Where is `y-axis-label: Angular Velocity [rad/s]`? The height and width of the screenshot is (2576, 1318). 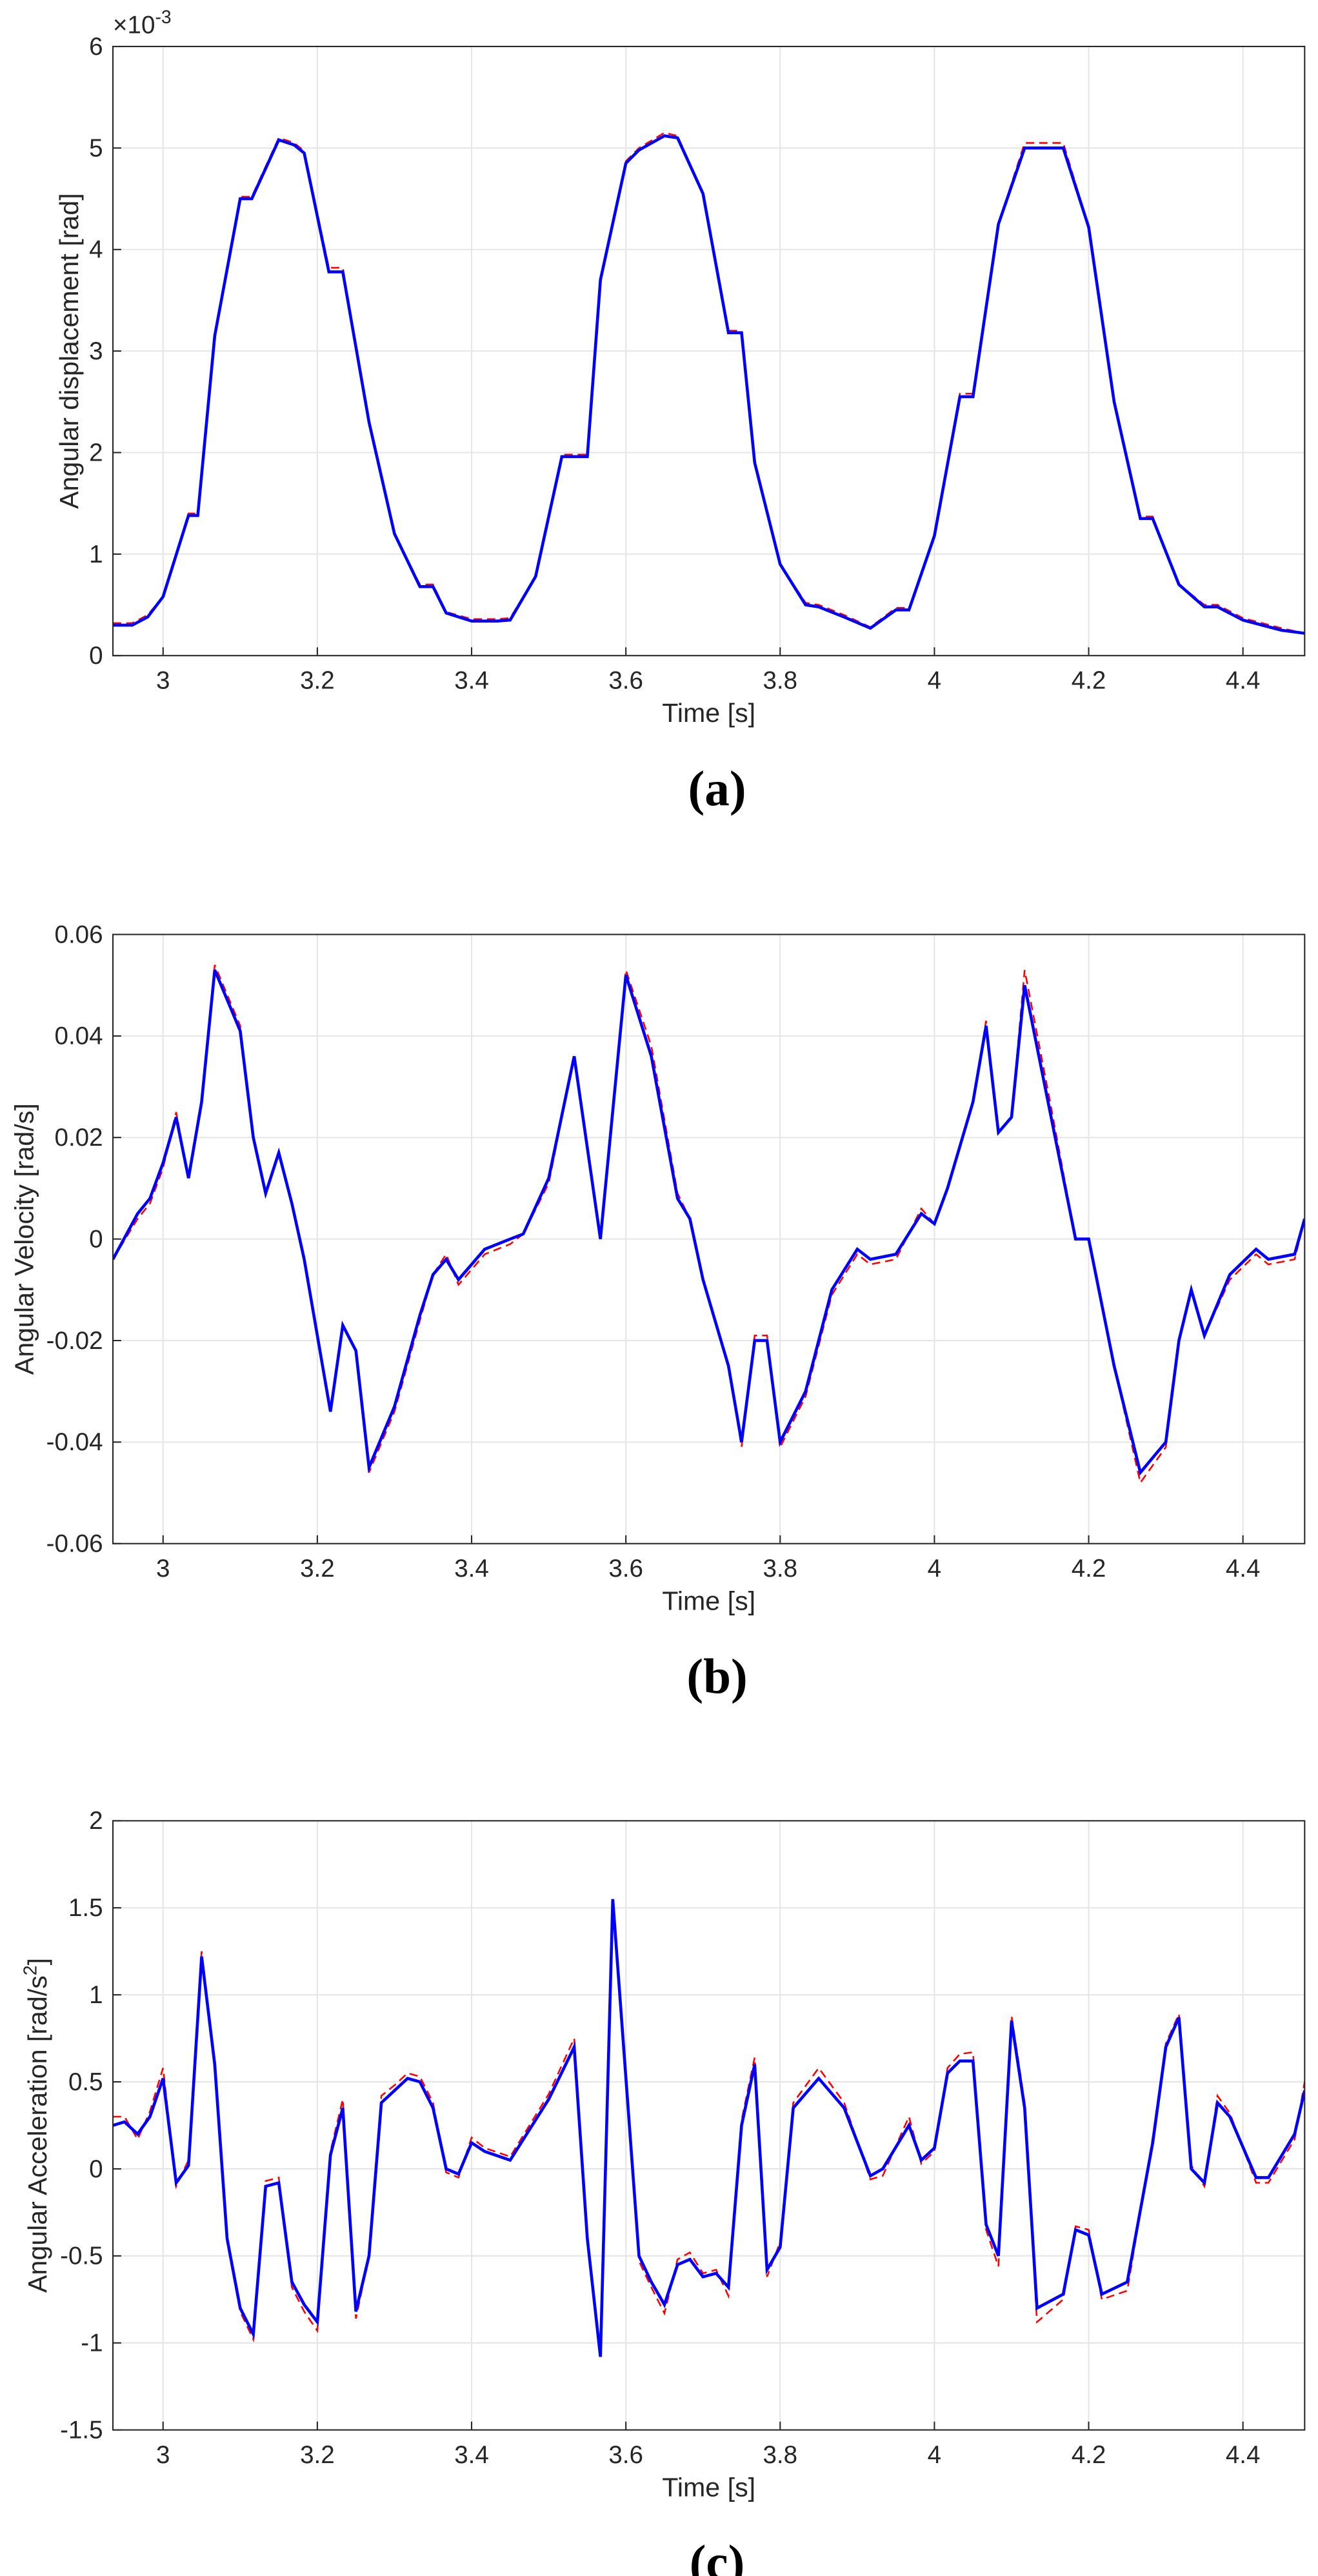 y-axis-label: Angular Velocity [rad/s] is located at coordinates (24, 1239).